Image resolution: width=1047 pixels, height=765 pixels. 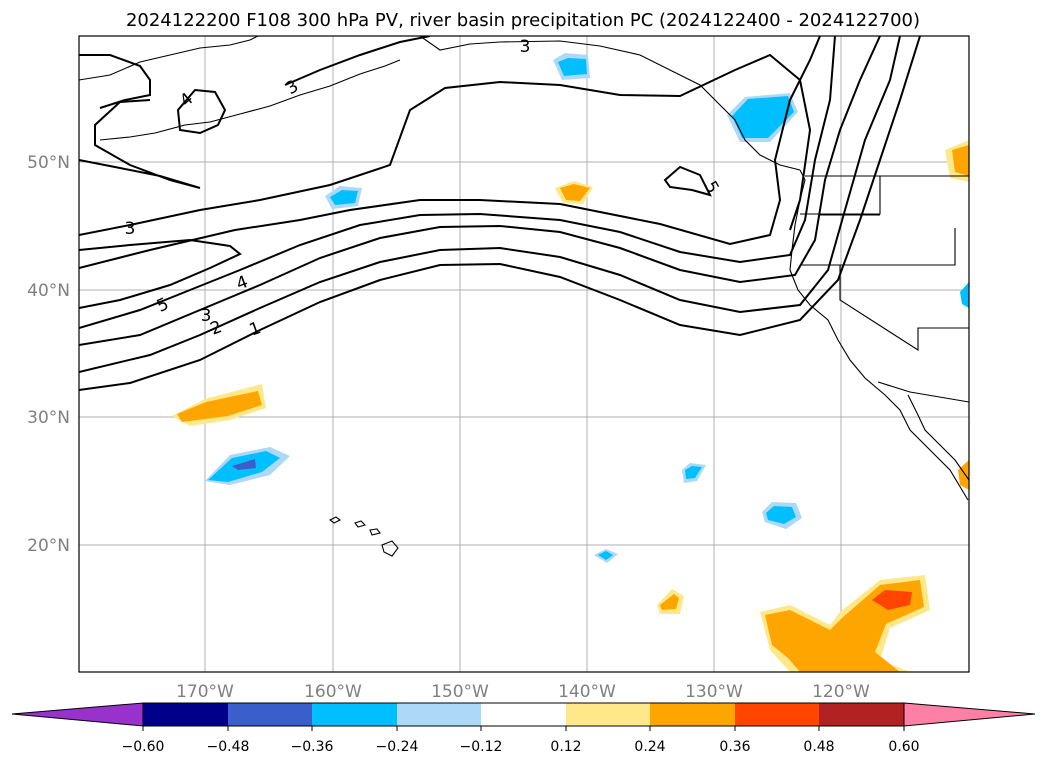 What do you see at coordinates (397, 747) in the screenshot?
I see `colorbar-tick-label: −0.24` at bounding box center [397, 747].